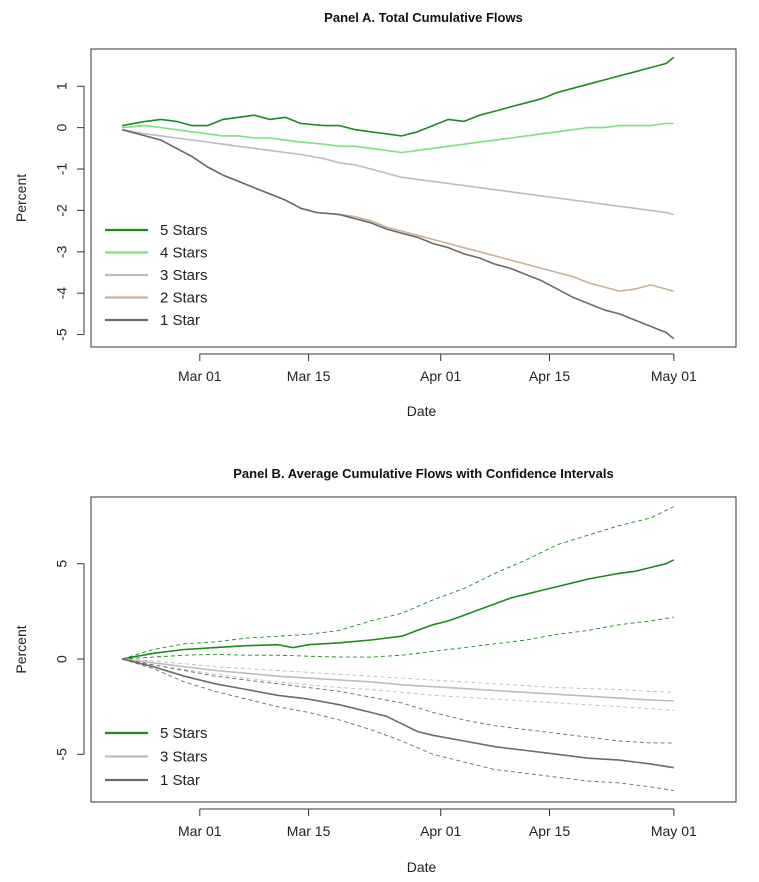  I want to click on series-line-1-star, so click(397, 713).